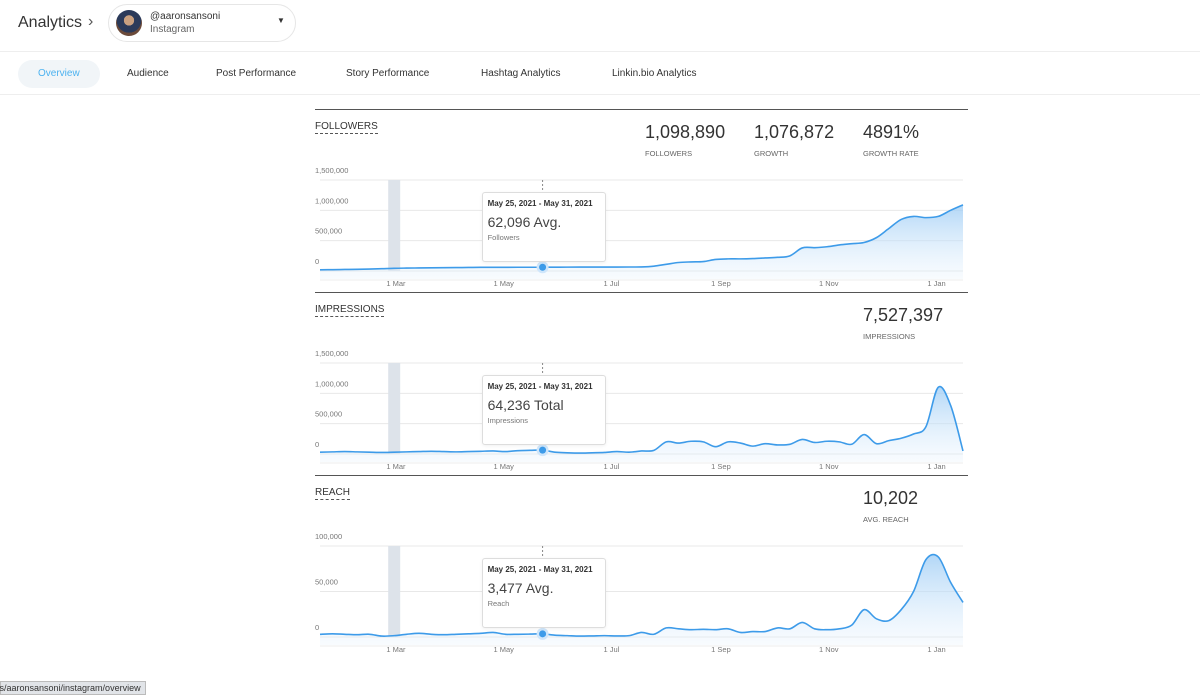 This screenshot has height=695, width=1200. What do you see at coordinates (771, 153) in the screenshot?
I see `stat-label: GROWTH` at bounding box center [771, 153].